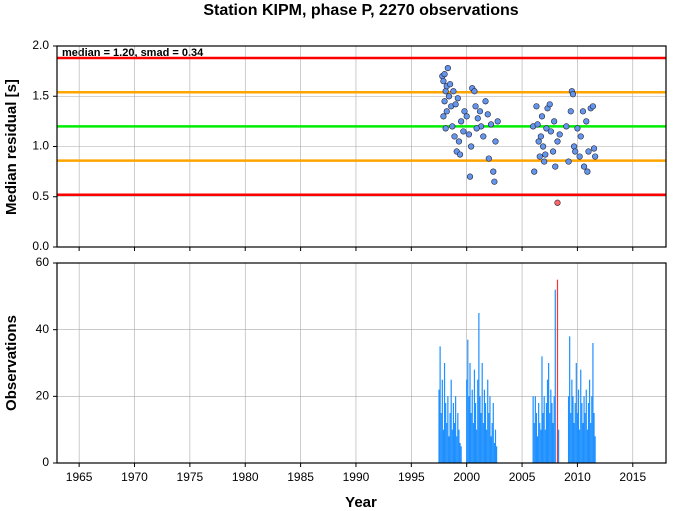  Describe the element at coordinates (133, 53) in the screenshot. I see `annotation: median = 1.20, smad = 0.34` at that location.